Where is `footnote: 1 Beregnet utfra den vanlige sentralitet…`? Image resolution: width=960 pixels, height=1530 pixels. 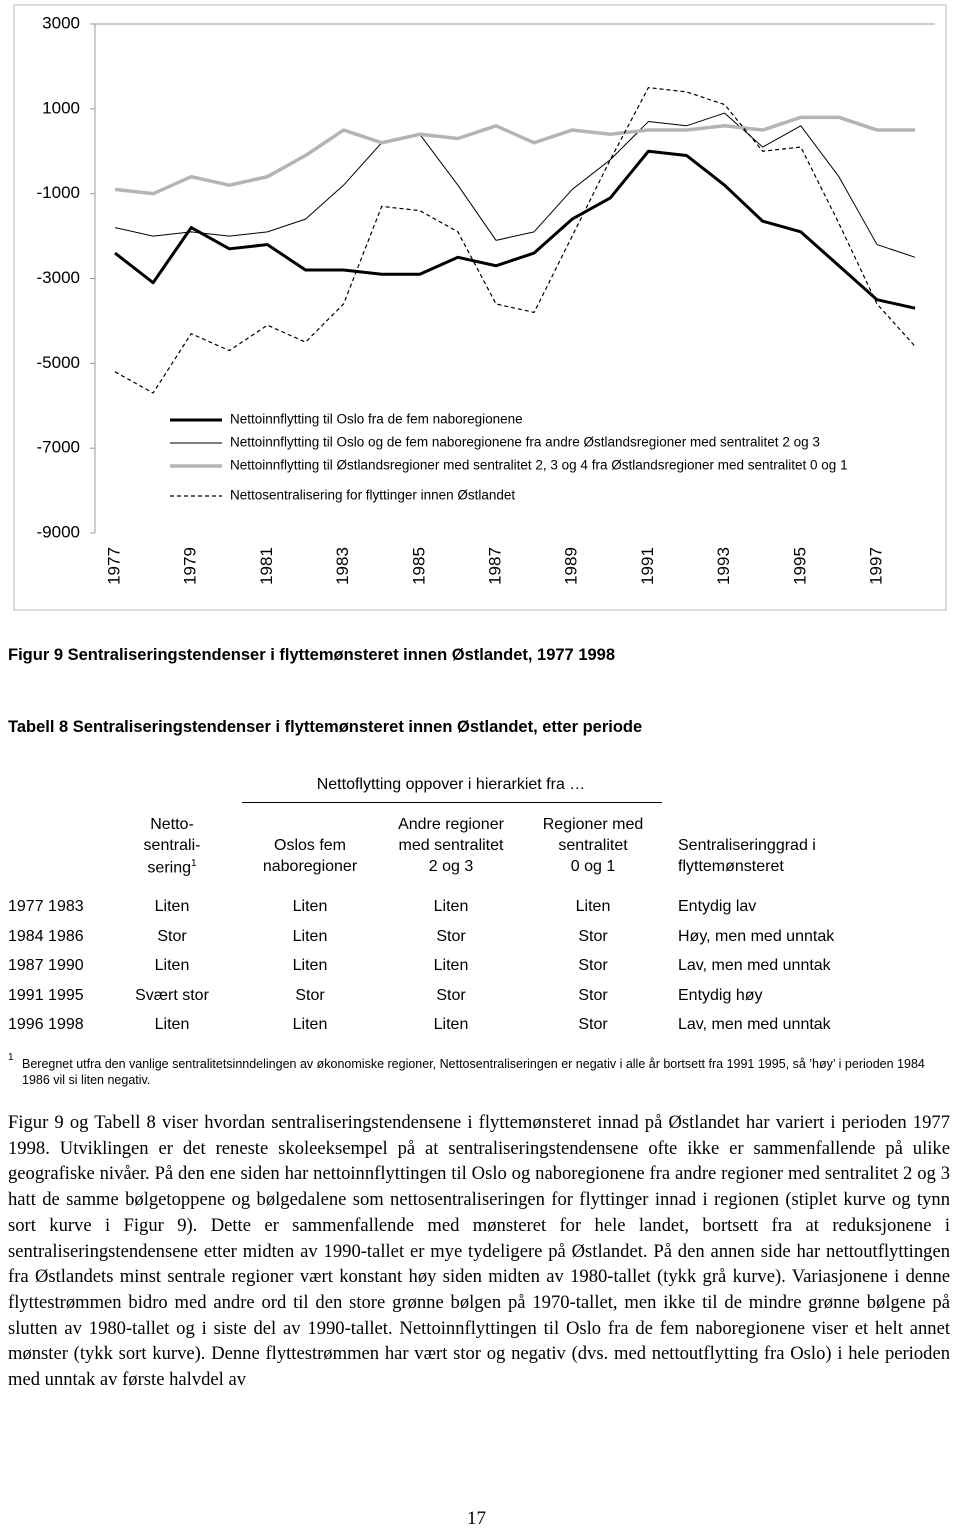 footnote: 1 Beregnet utfra den vanlige sentralitet… is located at coordinates (475, 1070).